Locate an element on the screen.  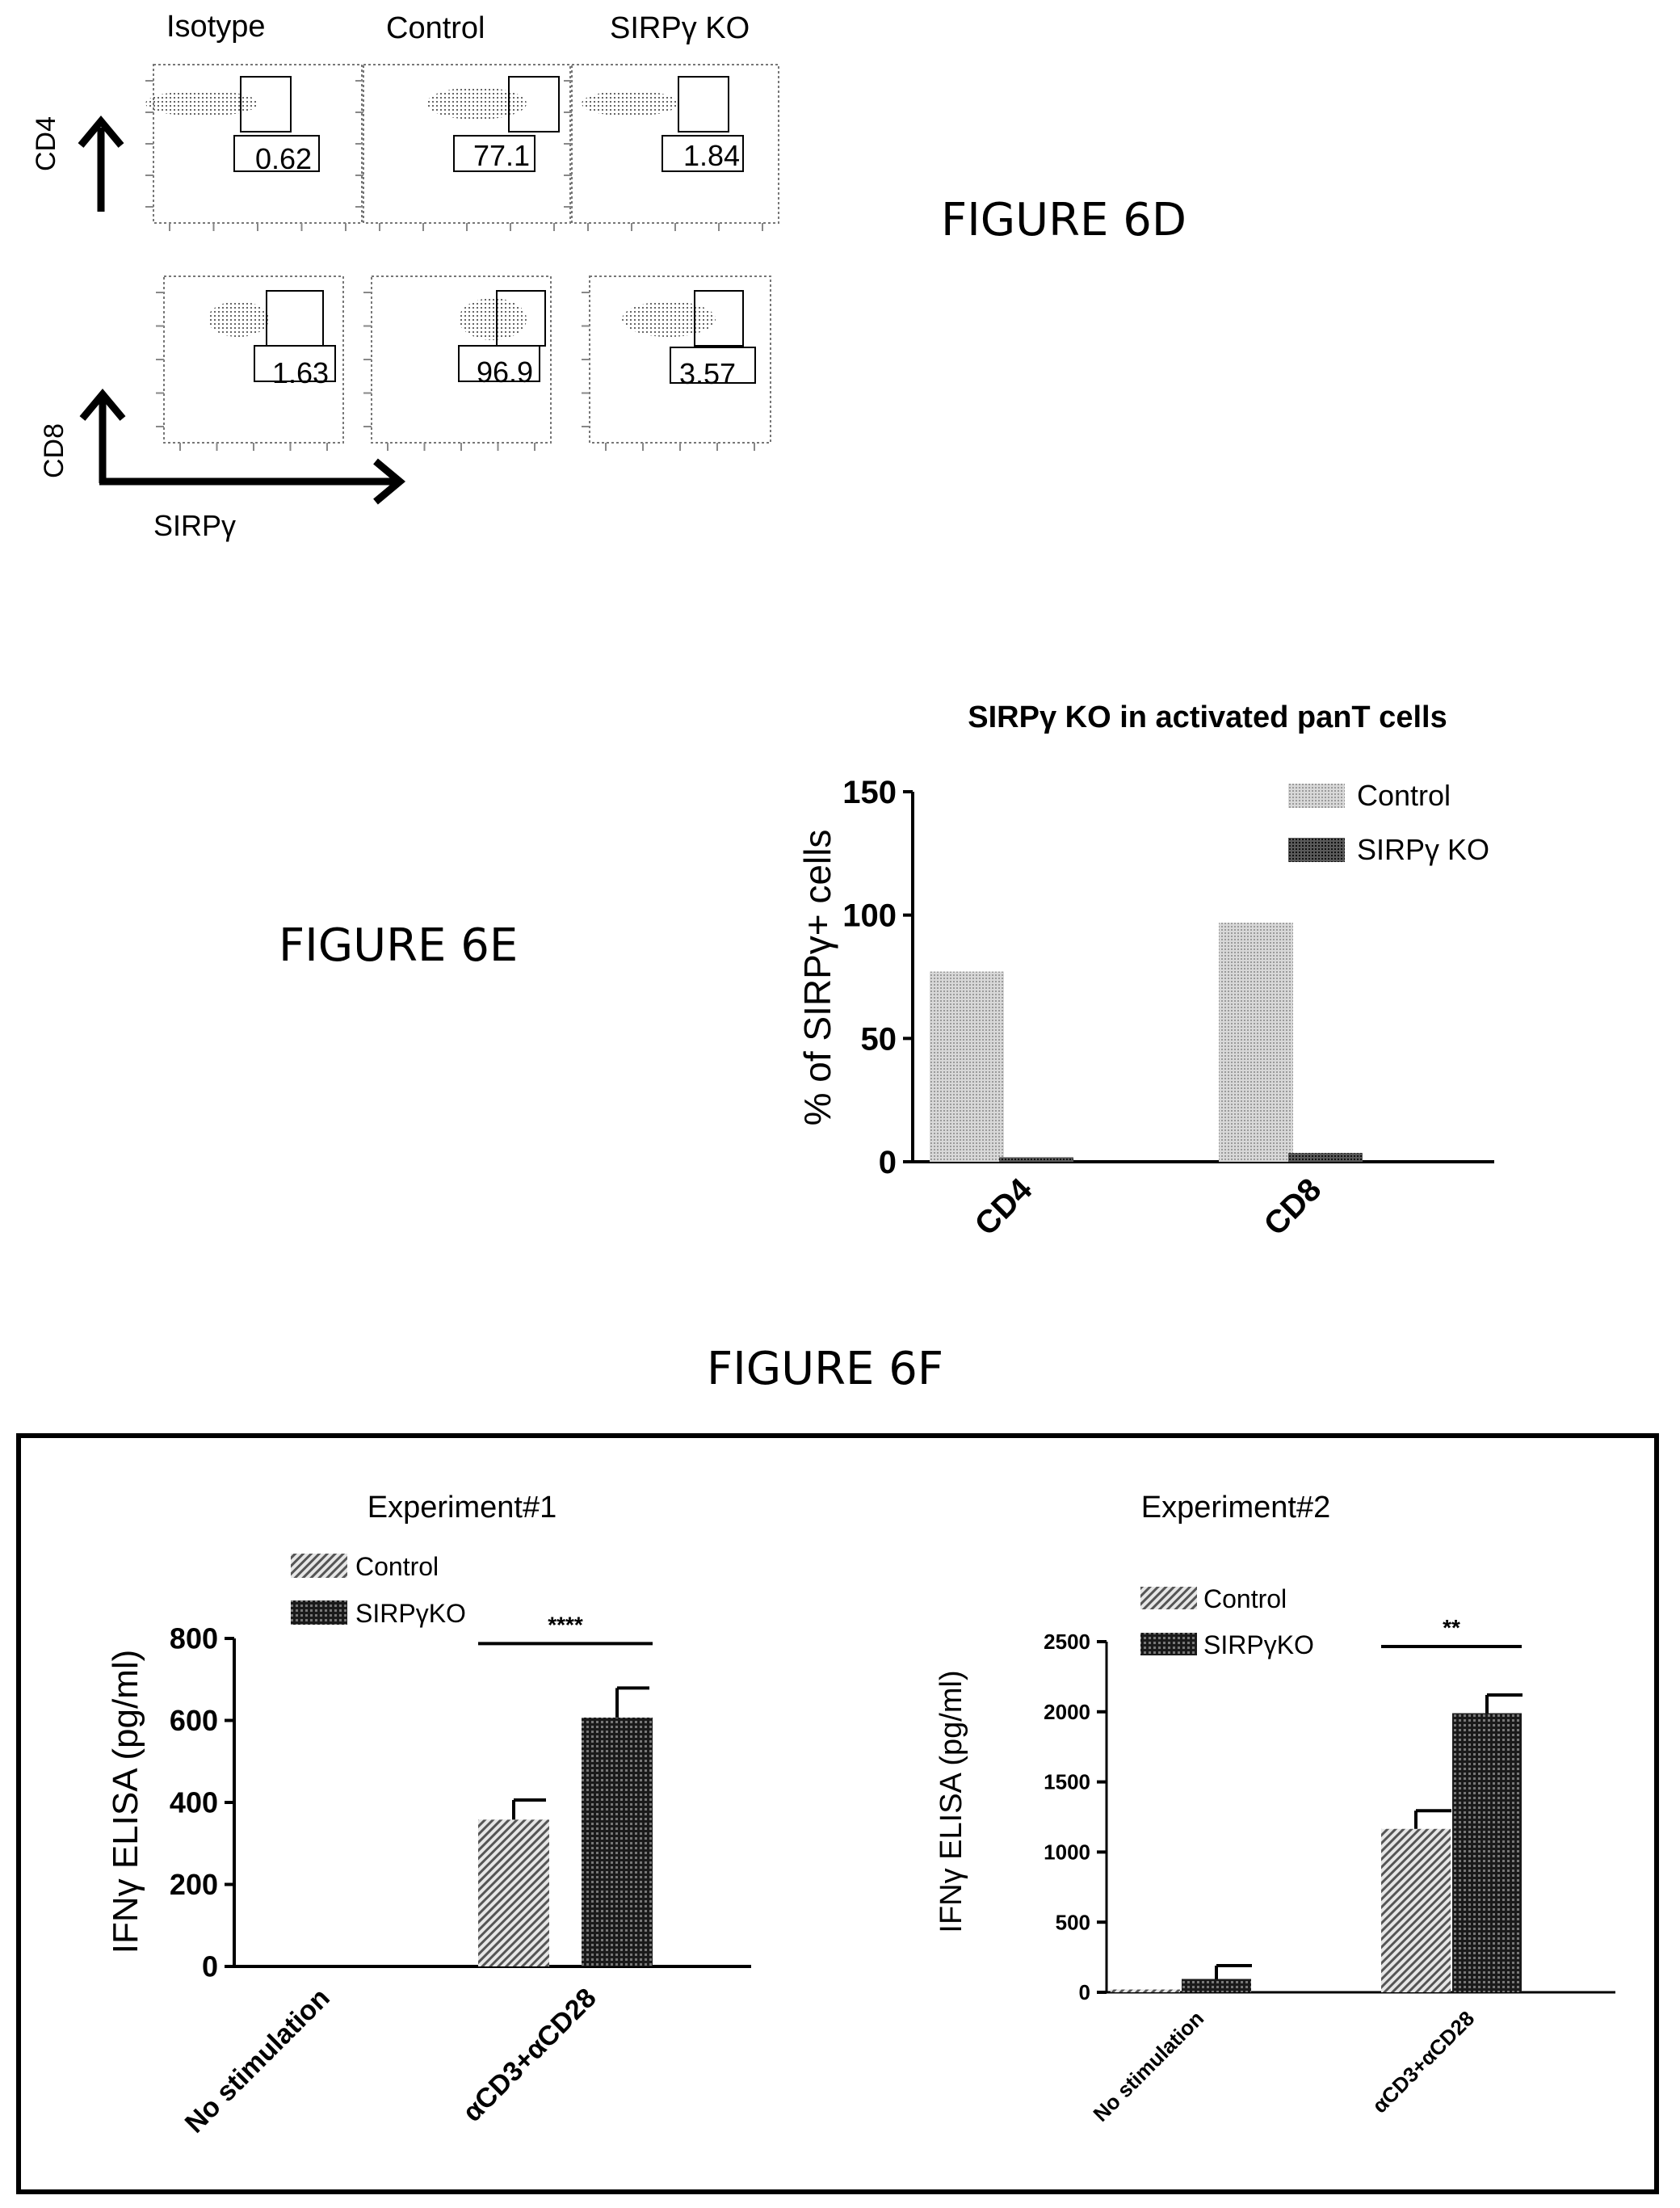
x-category-label: CD8 is located at coordinates (1294, 1207).